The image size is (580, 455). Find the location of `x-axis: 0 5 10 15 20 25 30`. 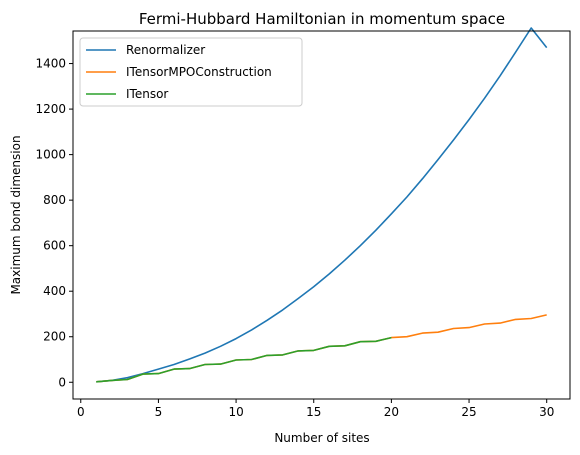

x-axis: 0 5 10 15 20 25 30 is located at coordinates (315, 409).